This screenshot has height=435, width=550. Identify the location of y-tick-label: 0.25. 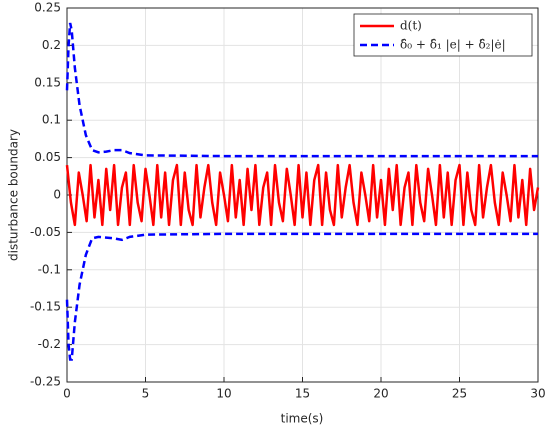
(47, 8).